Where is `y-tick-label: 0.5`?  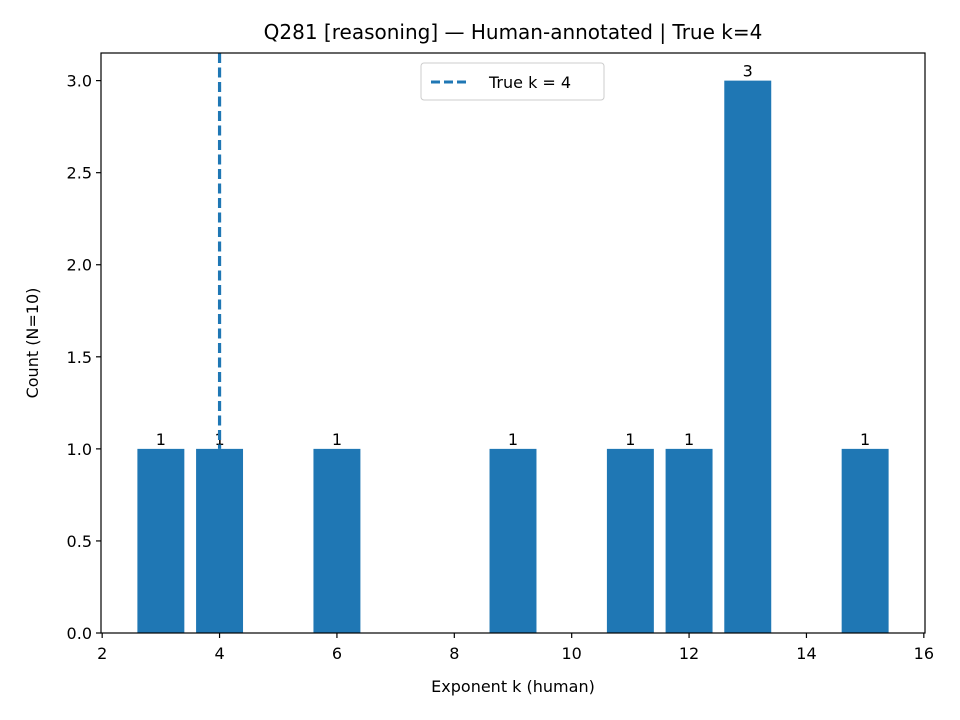
y-tick-label: 0.5 is located at coordinates (79, 541).